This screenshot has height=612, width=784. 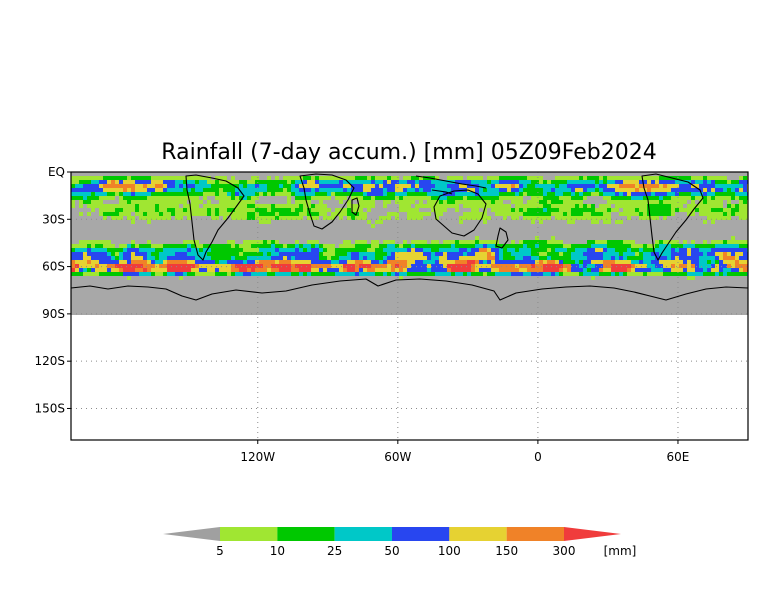 What do you see at coordinates (391, 551) in the screenshot?
I see `colorbar-label: 50` at bounding box center [391, 551].